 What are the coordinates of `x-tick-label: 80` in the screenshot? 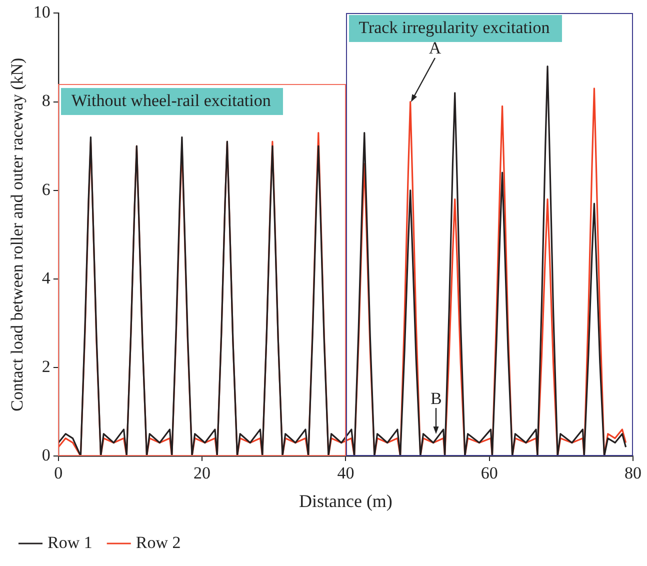 It's located at (633, 473).